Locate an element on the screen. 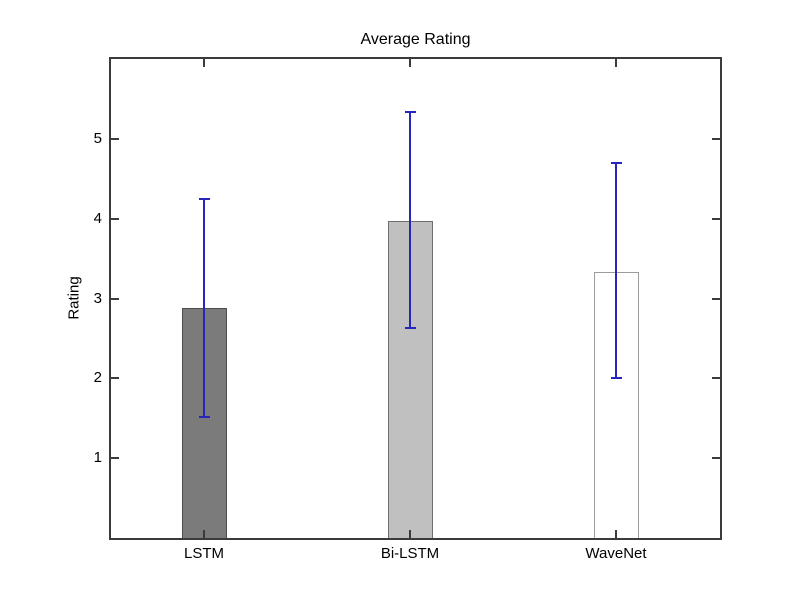 The height and width of the screenshot is (600, 800). y-tick-label: 5 is located at coordinates (97, 138).